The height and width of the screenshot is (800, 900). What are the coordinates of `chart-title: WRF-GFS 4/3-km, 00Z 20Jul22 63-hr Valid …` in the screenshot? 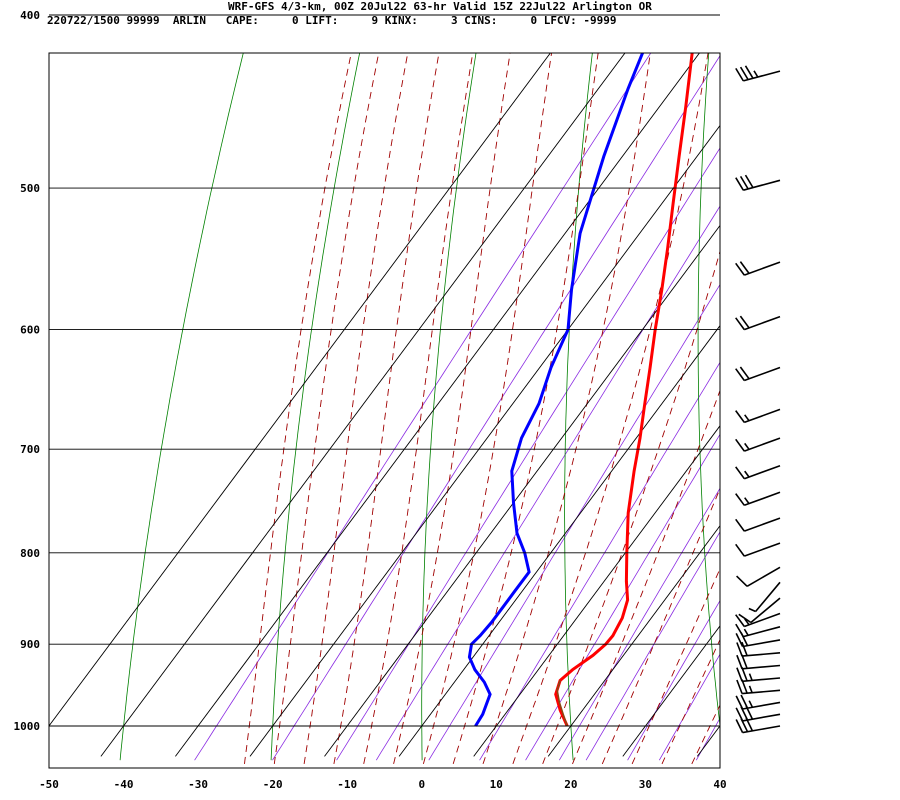 It's located at (440, 6).